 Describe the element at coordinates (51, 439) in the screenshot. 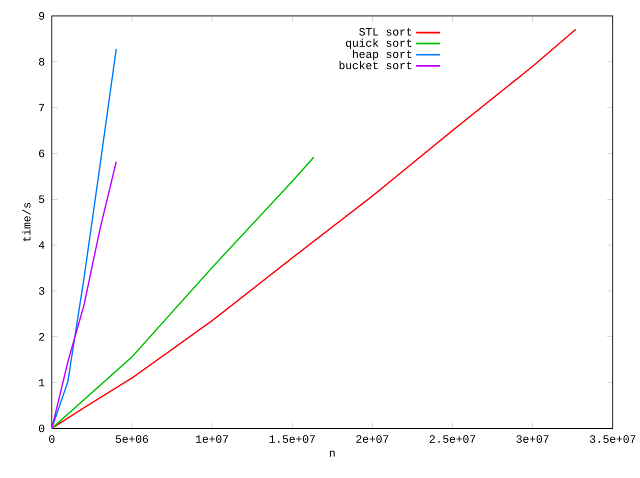

I see `x-tick-label: 0` at that location.